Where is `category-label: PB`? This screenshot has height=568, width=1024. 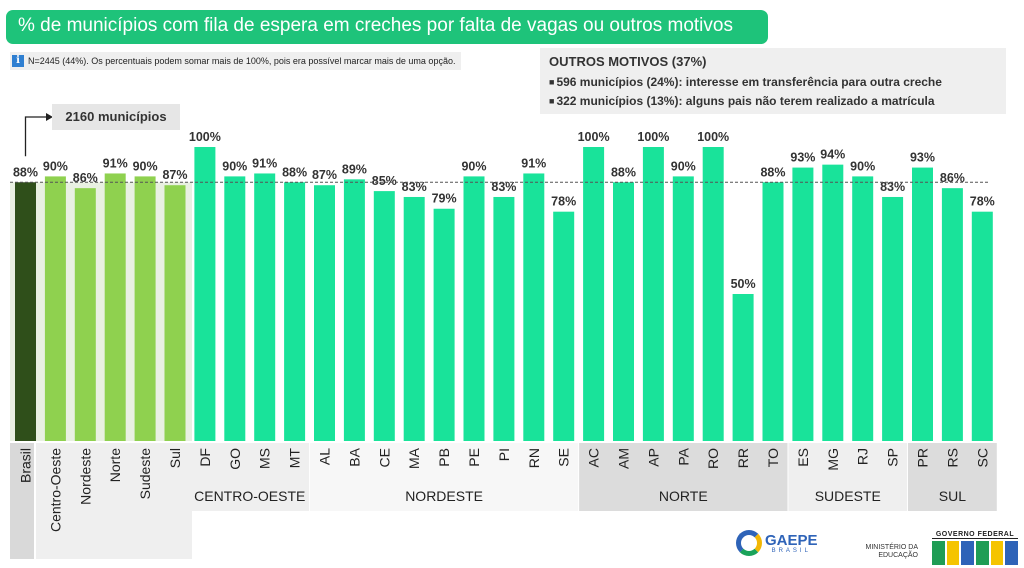 category-label: PB is located at coordinates (444, 457).